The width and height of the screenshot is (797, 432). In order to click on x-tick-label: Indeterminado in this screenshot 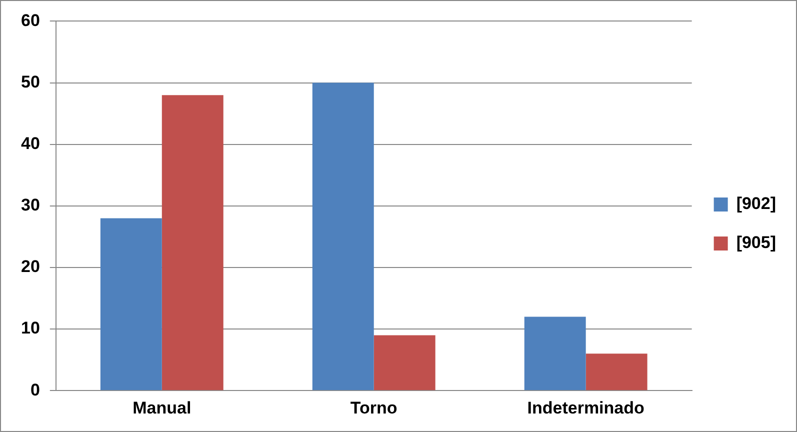, I will do `click(585, 408)`.